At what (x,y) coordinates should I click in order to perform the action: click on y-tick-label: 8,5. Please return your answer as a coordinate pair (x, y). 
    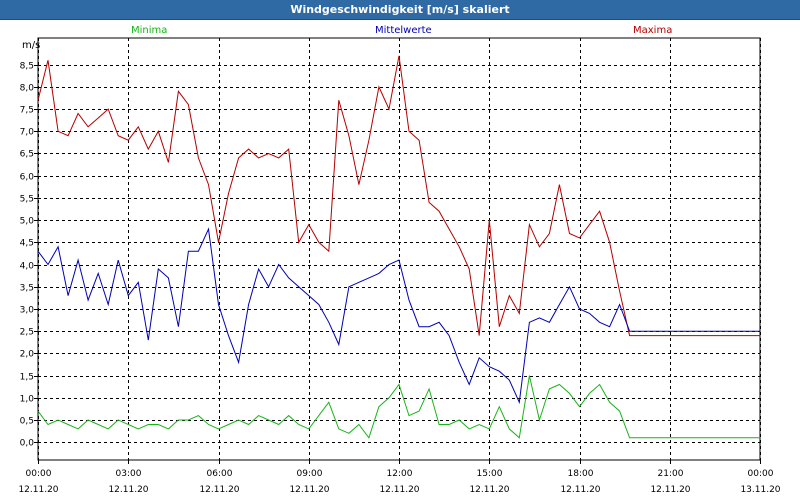
    Looking at the image, I should click on (27, 67).